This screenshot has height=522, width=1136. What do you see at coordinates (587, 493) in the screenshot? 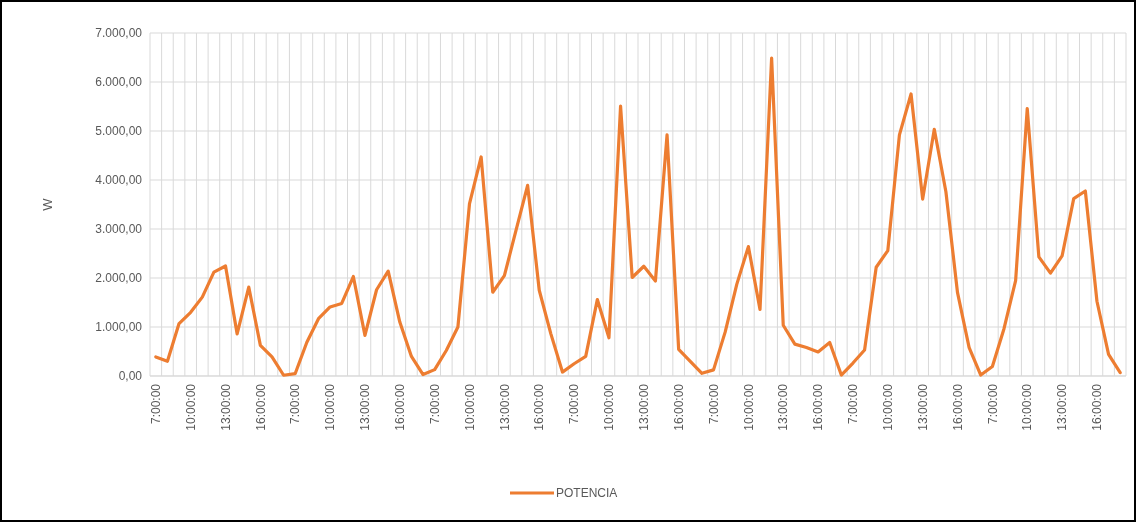
I see `legend-label: POTENCIA` at bounding box center [587, 493].